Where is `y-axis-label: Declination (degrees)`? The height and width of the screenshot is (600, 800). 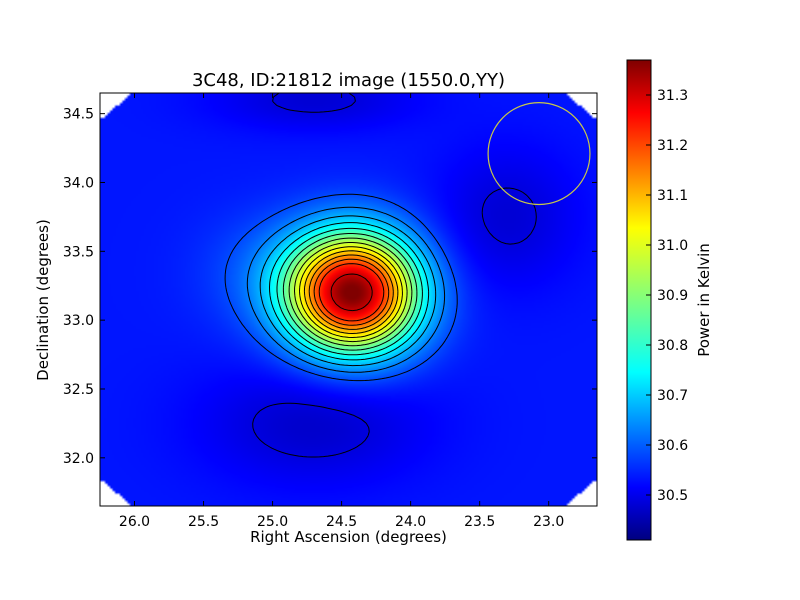 y-axis-label: Declination (degrees) is located at coordinates (43, 300).